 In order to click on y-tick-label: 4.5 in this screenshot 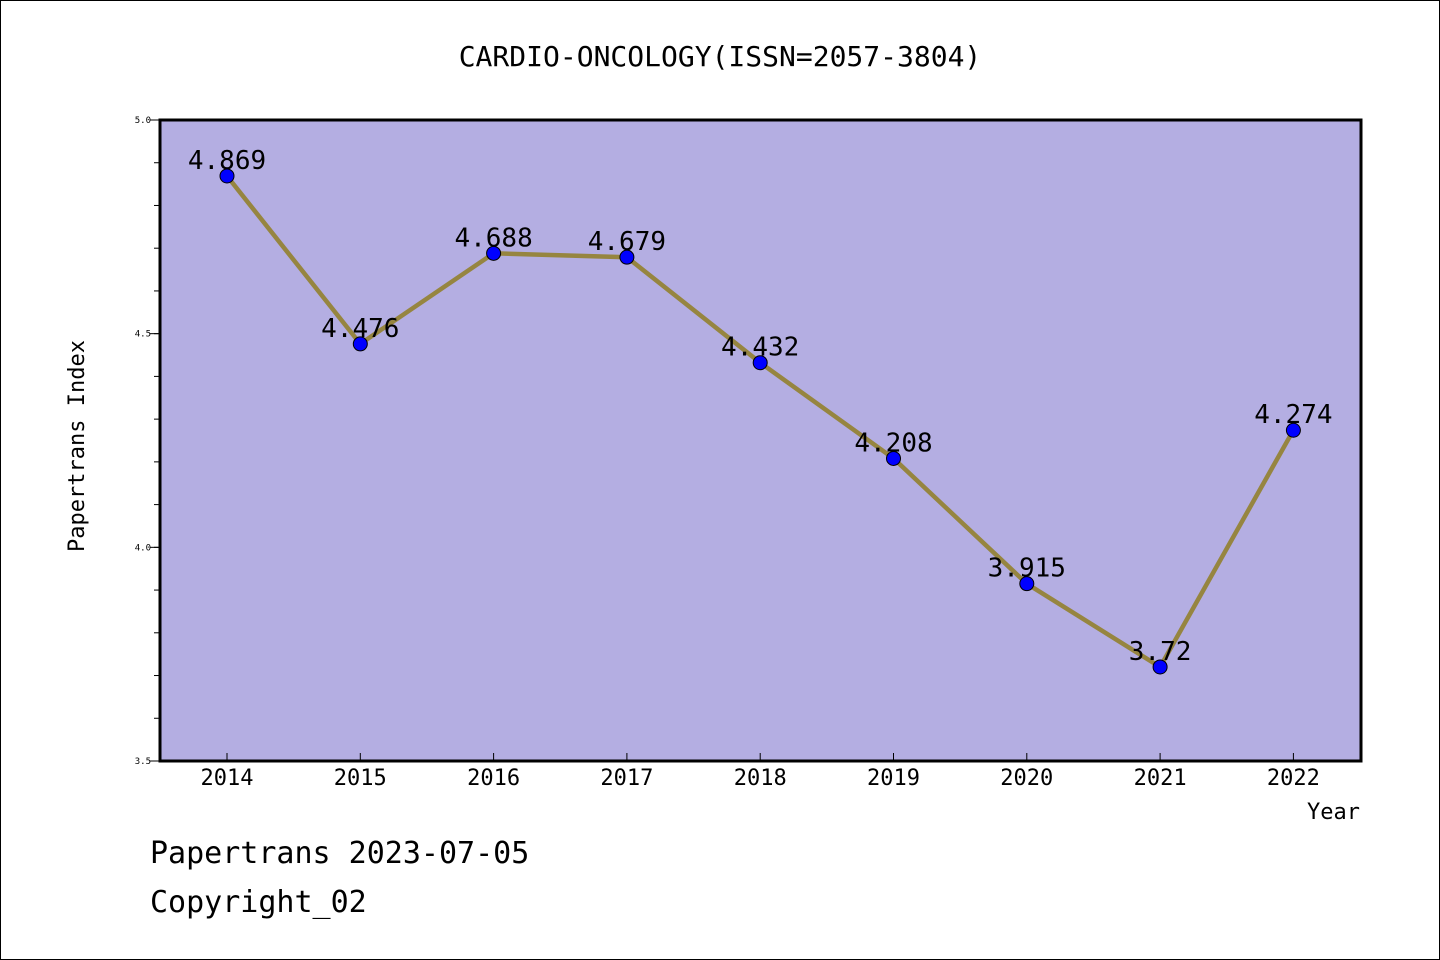, I will do `click(143, 335)`.